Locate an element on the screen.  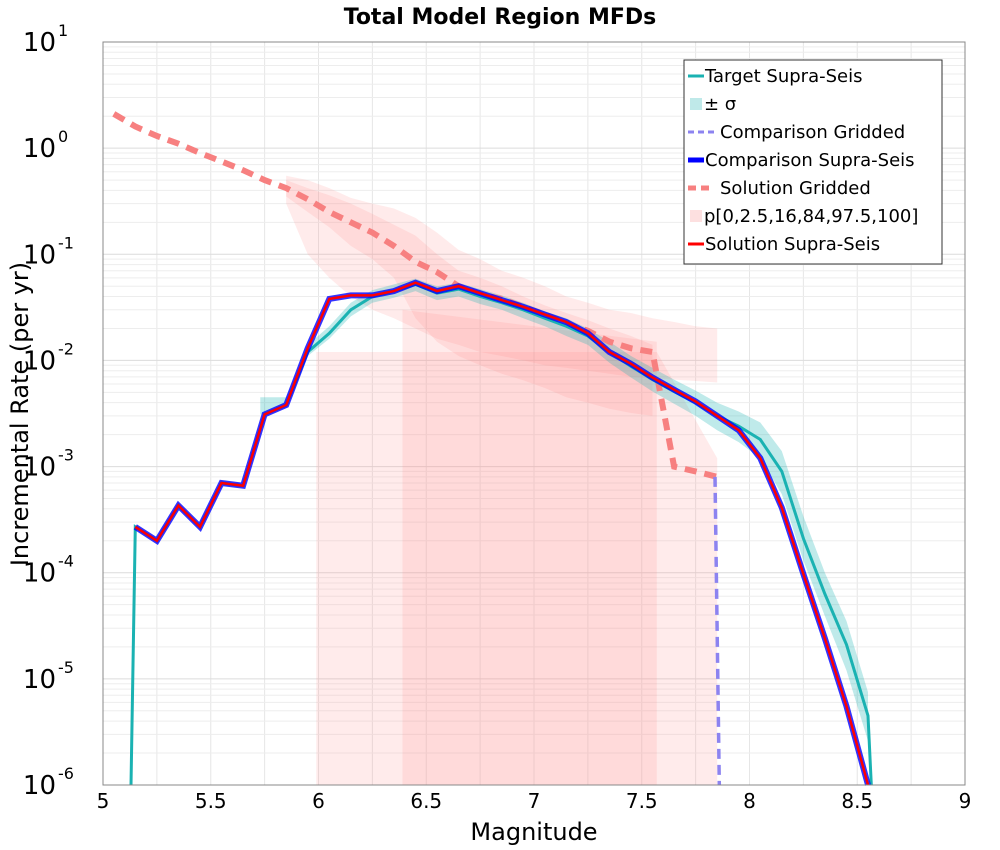
y-tick-exponent: -5 is located at coordinates (66, 667).